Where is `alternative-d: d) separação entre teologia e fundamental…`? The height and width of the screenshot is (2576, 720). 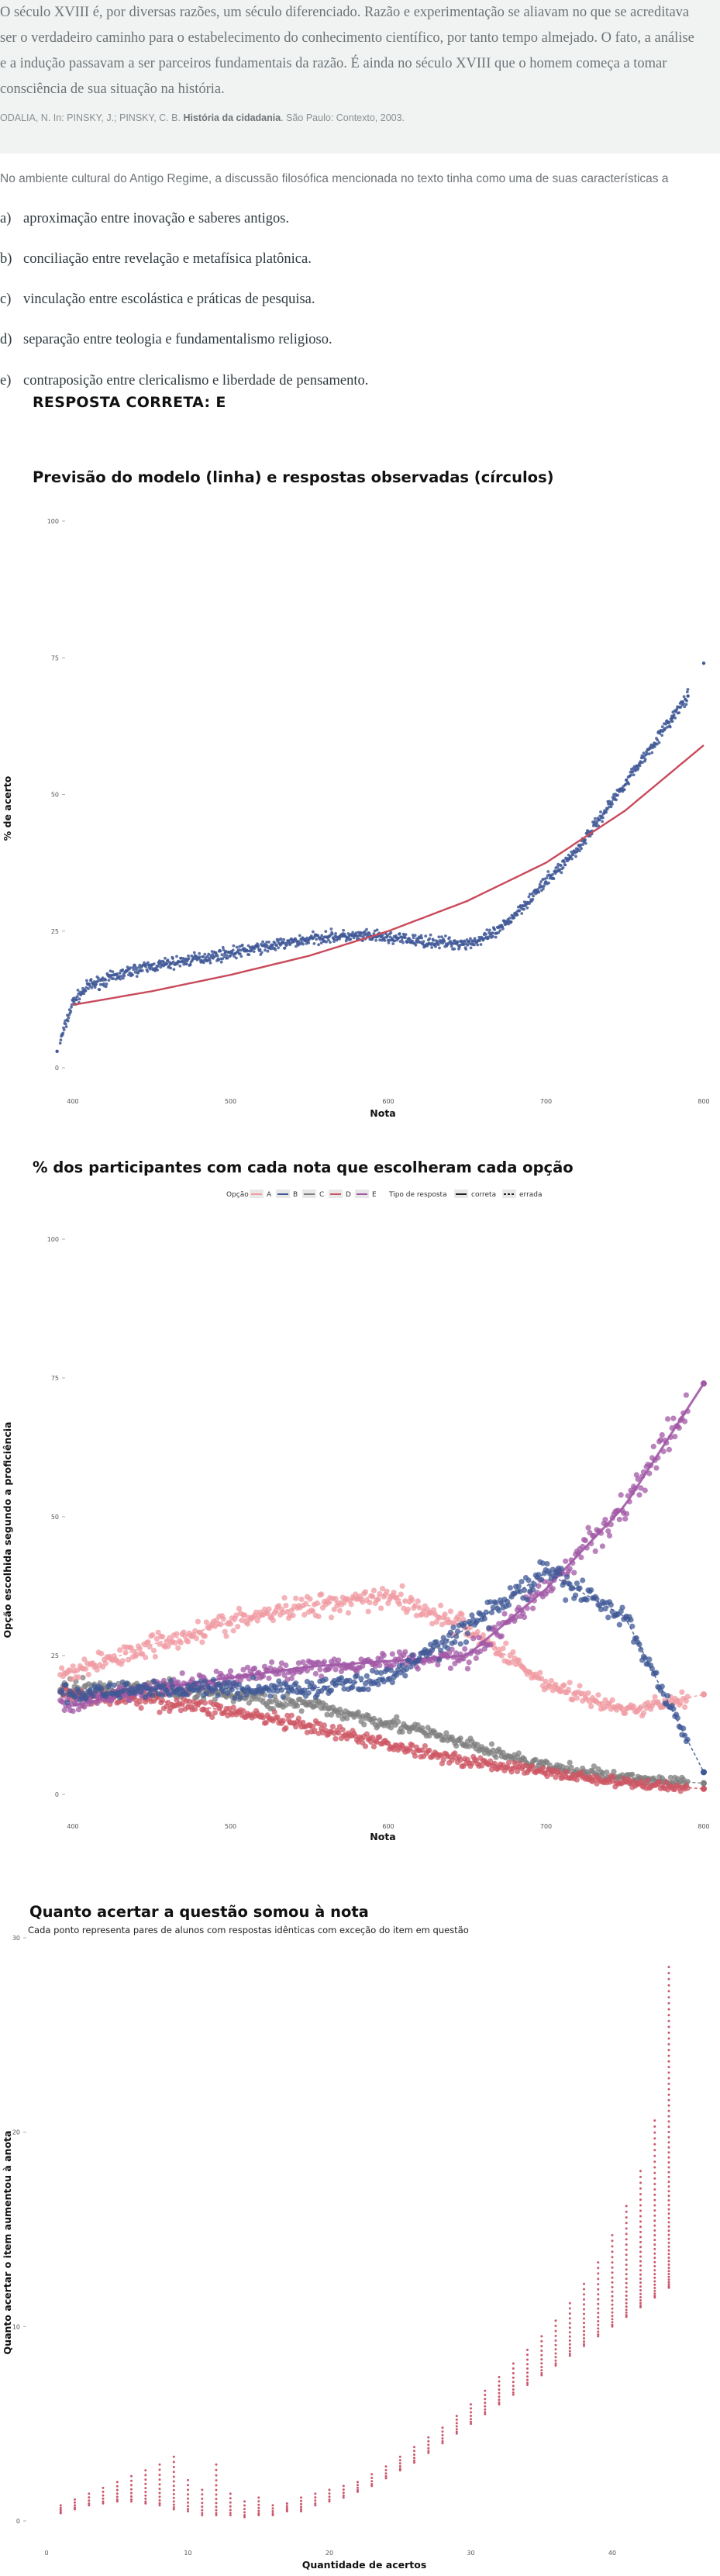 alternative-d: d) separação entre teologia e fundamental… is located at coordinates (166, 340).